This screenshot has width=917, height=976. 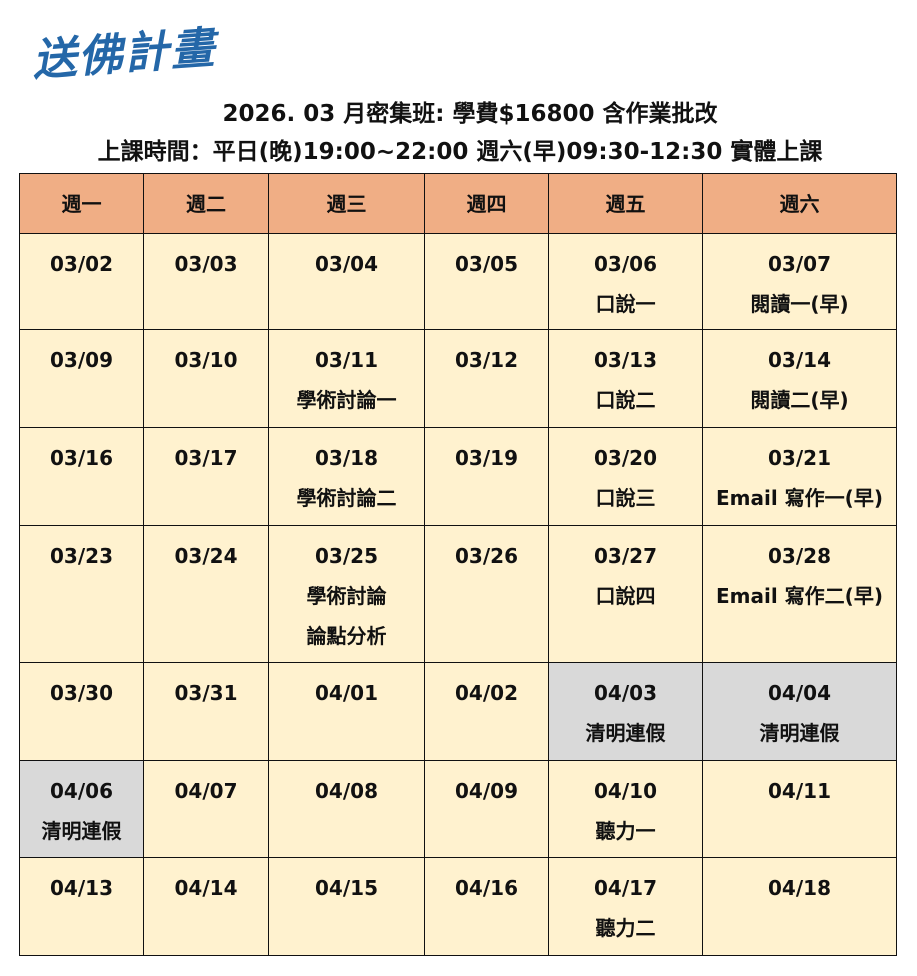 What do you see at coordinates (81, 458) in the screenshot?
I see `date-label: 03/16` at bounding box center [81, 458].